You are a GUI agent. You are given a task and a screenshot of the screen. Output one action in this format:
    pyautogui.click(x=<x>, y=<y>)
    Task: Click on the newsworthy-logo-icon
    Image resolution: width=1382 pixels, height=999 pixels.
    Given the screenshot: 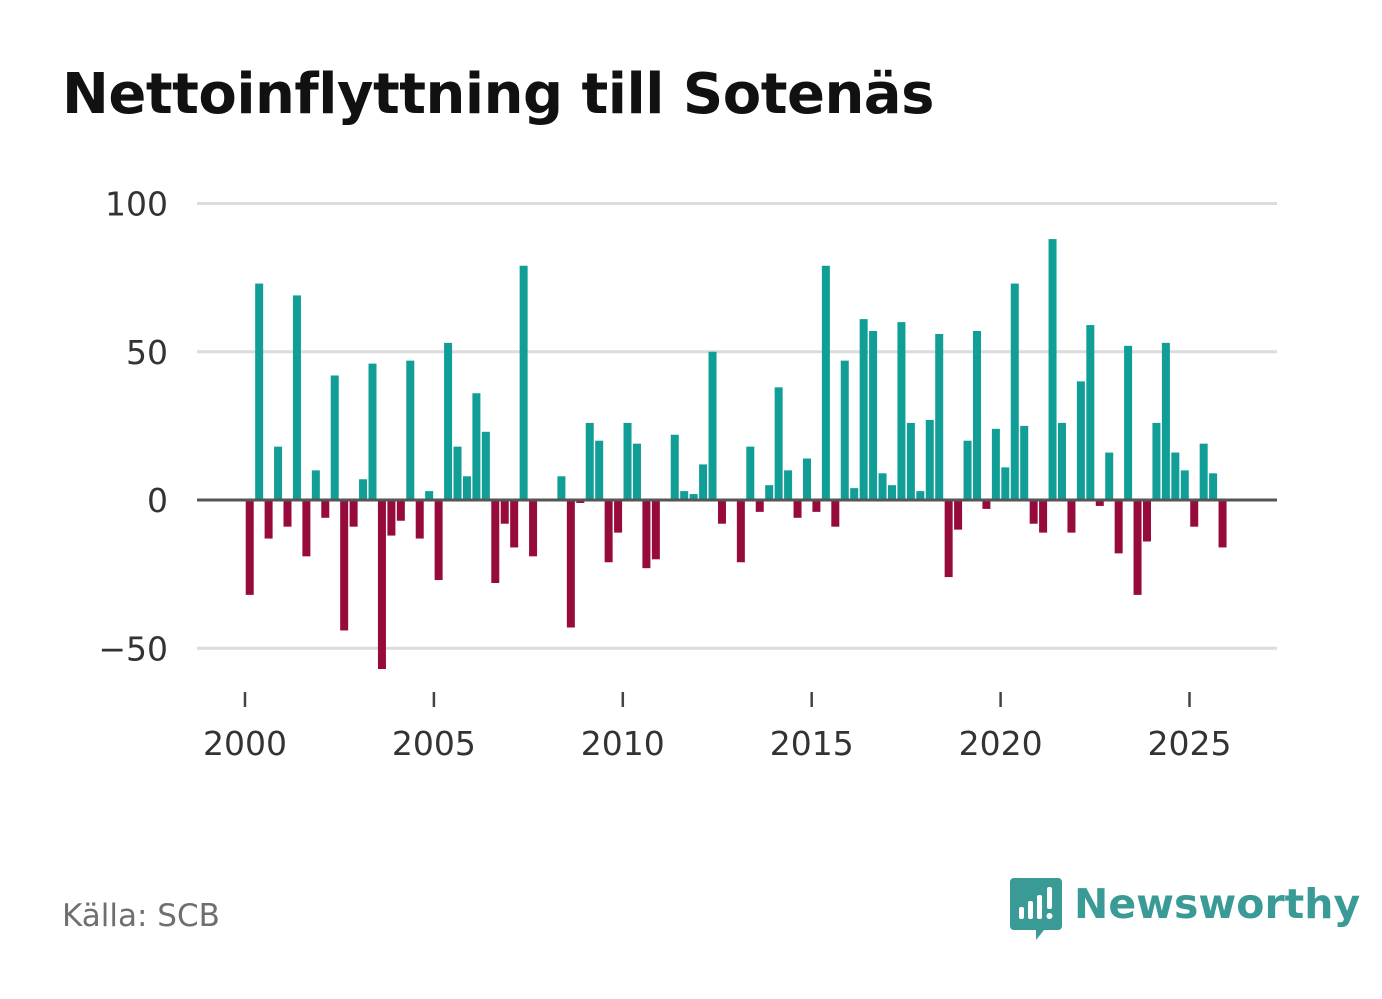 What is the action you would take?
    pyautogui.click(x=1036, y=909)
    